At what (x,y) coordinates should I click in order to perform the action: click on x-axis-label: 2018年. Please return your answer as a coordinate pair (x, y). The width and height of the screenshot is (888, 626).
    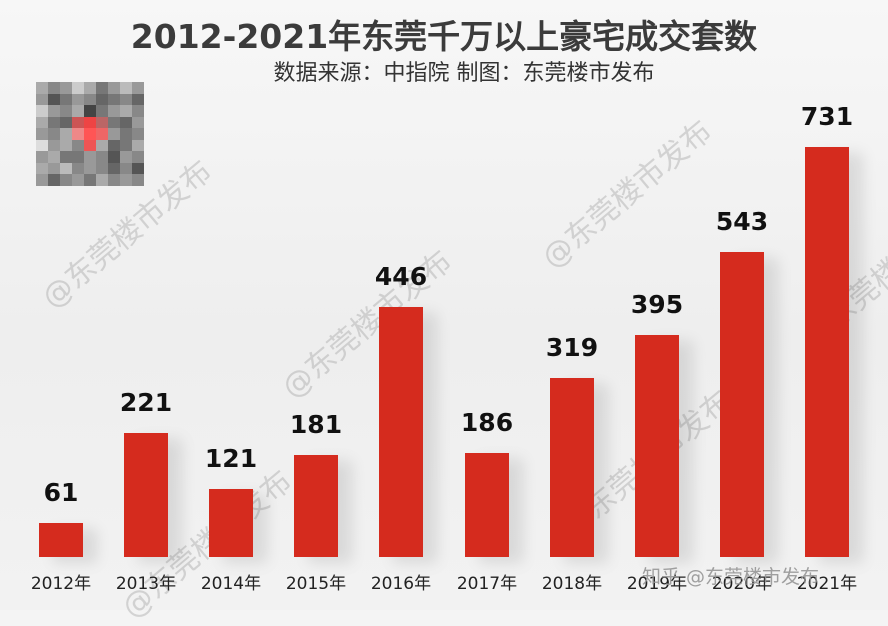
    Looking at the image, I should click on (572, 584).